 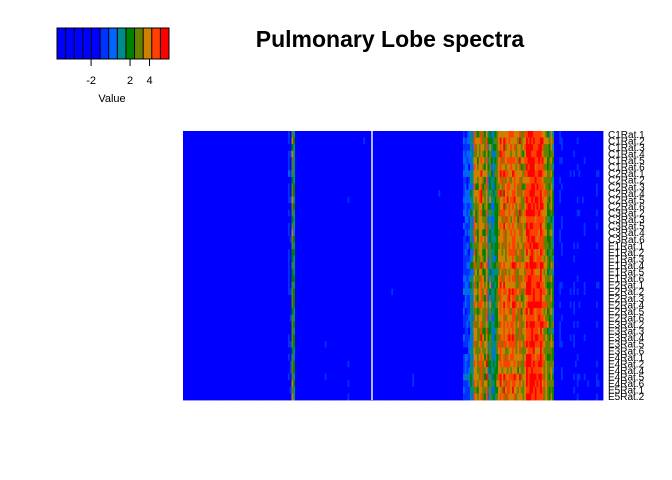 What do you see at coordinates (96, 43) in the screenshot?
I see `color-key-bin` at bounding box center [96, 43].